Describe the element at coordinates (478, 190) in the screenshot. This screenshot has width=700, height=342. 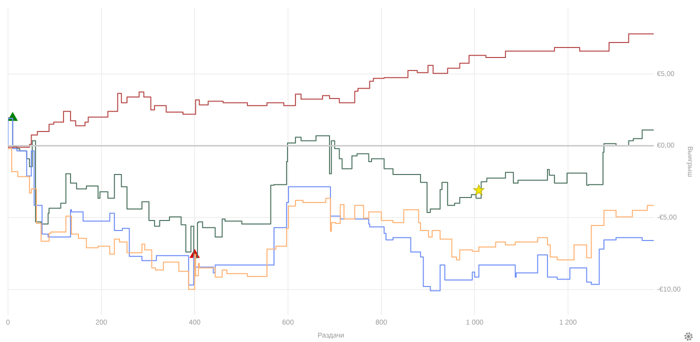
I see `point` at that location.